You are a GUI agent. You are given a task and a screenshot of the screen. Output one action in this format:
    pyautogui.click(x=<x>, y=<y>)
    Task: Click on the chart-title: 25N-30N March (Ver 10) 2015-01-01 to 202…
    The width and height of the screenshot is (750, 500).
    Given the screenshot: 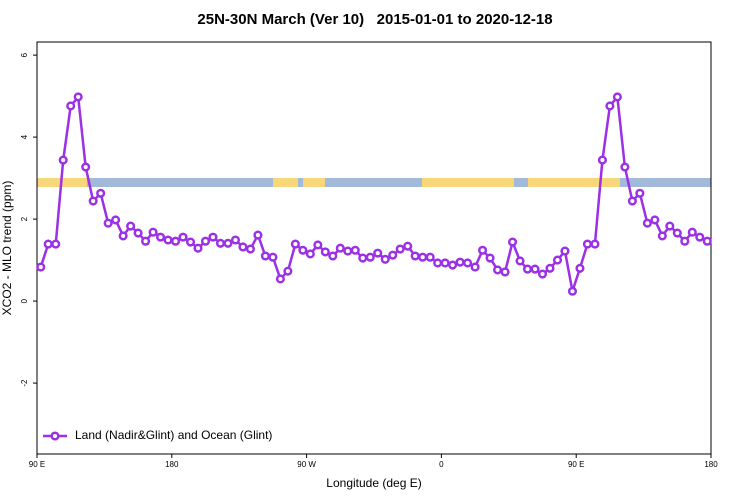 What is the action you would take?
    pyautogui.click(x=374, y=19)
    